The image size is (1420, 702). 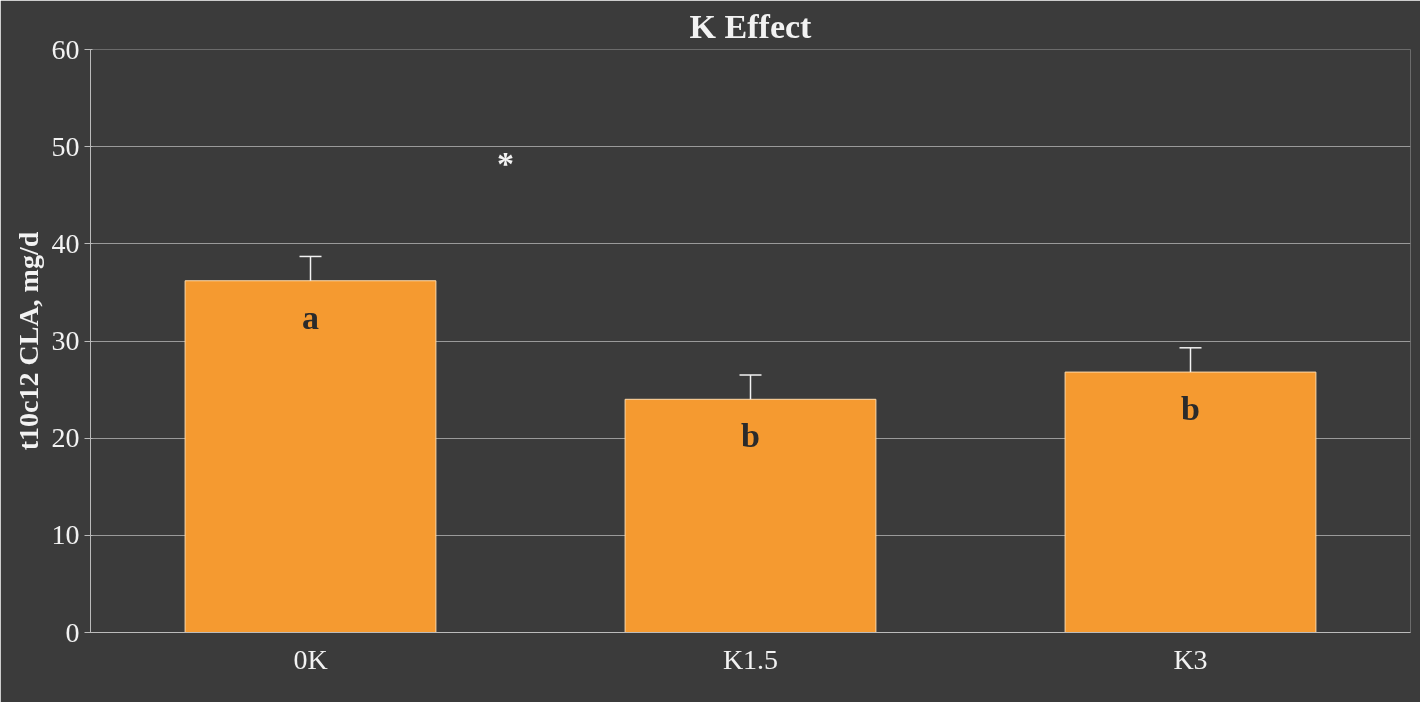 What do you see at coordinates (1190, 659) in the screenshot?
I see `x-tick-label: K3` at bounding box center [1190, 659].